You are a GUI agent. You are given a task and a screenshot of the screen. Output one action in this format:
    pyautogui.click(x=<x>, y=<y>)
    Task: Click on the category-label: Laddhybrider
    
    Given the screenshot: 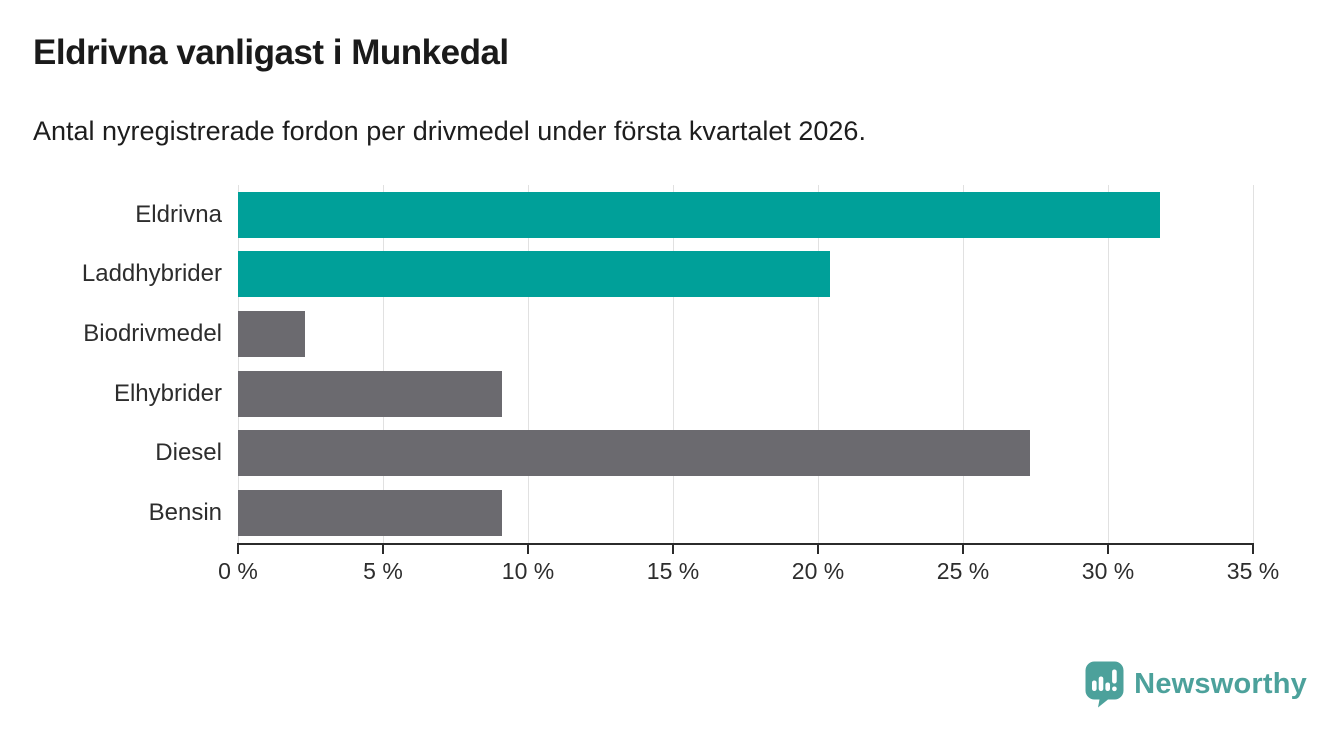 What is the action you would take?
    pyautogui.click(x=151, y=274)
    